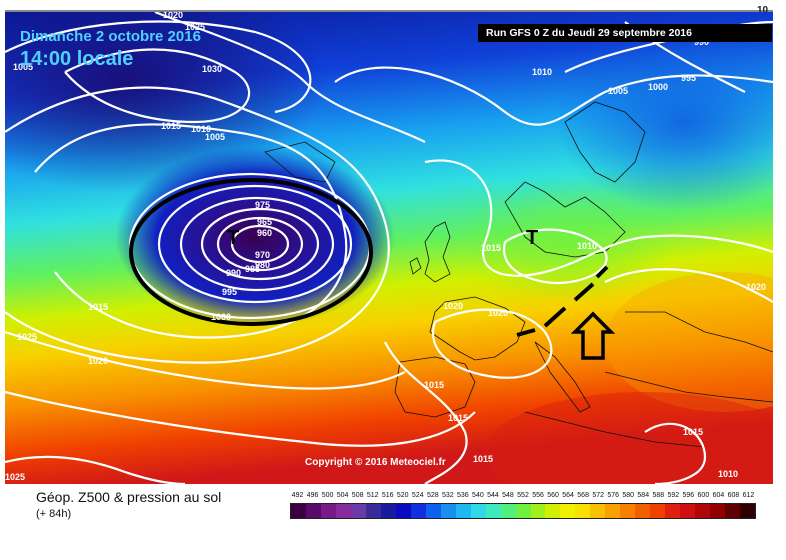  What do you see at coordinates (508, 495) in the screenshot?
I see `color-scale-value: 548` at bounding box center [508, 495].